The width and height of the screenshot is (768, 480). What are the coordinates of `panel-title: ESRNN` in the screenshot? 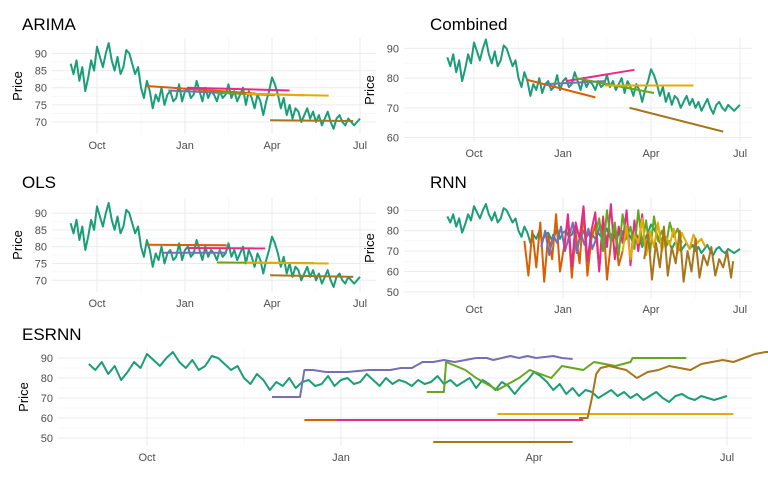 It's located at (52, 334).